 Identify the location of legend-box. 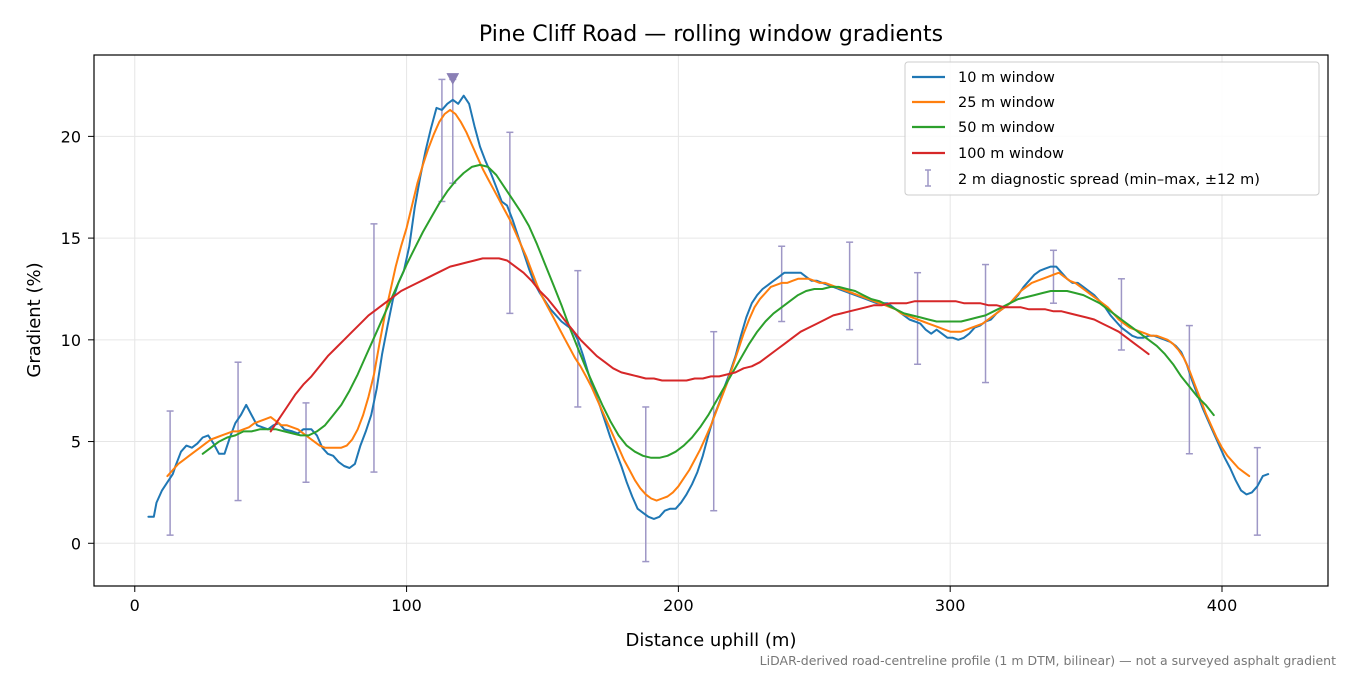
(1112, 128).